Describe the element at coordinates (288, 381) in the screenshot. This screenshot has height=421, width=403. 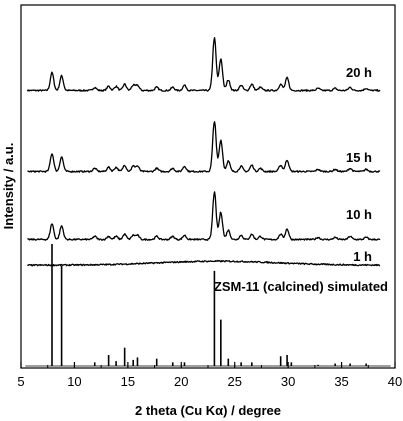
I see `x-tick-label: 30` at that location.